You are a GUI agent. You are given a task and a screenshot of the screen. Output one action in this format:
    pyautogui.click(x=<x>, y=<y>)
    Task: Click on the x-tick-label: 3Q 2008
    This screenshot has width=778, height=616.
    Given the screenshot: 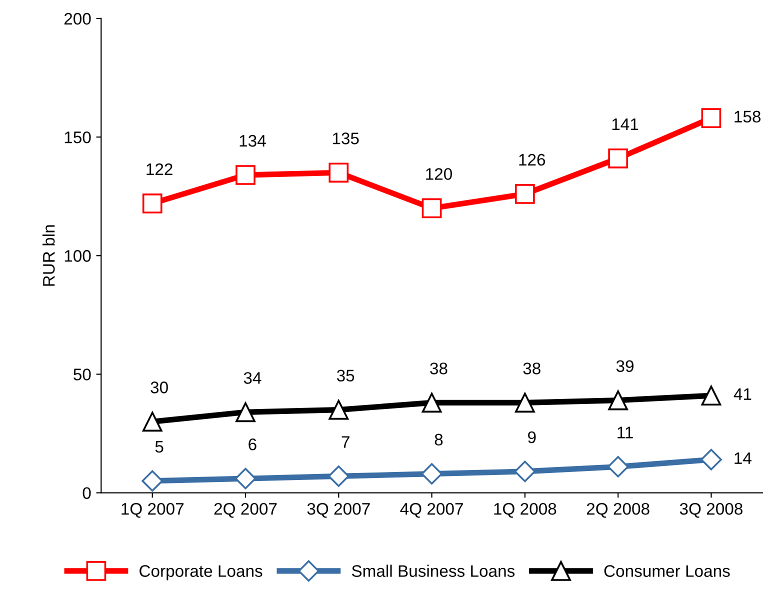 What is the action you would take?
    pyautogui.click(x=711, y=510)
    